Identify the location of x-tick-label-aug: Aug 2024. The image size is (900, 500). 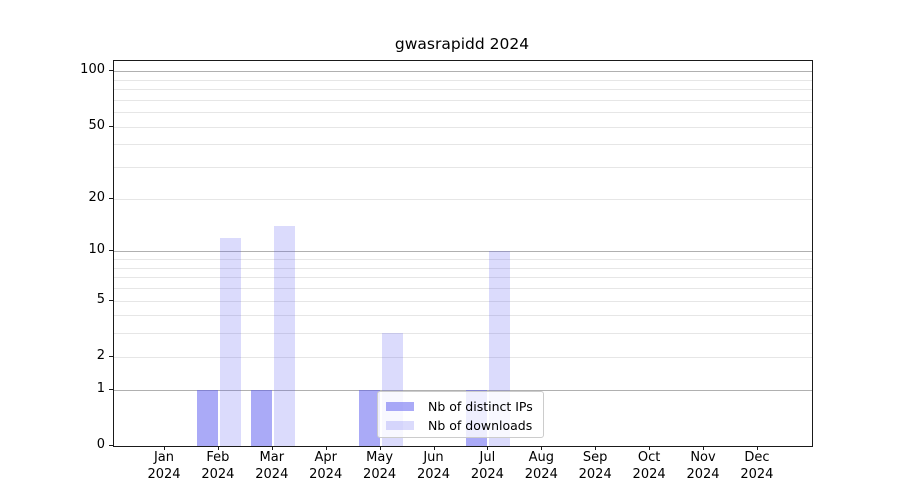
(541, 466).